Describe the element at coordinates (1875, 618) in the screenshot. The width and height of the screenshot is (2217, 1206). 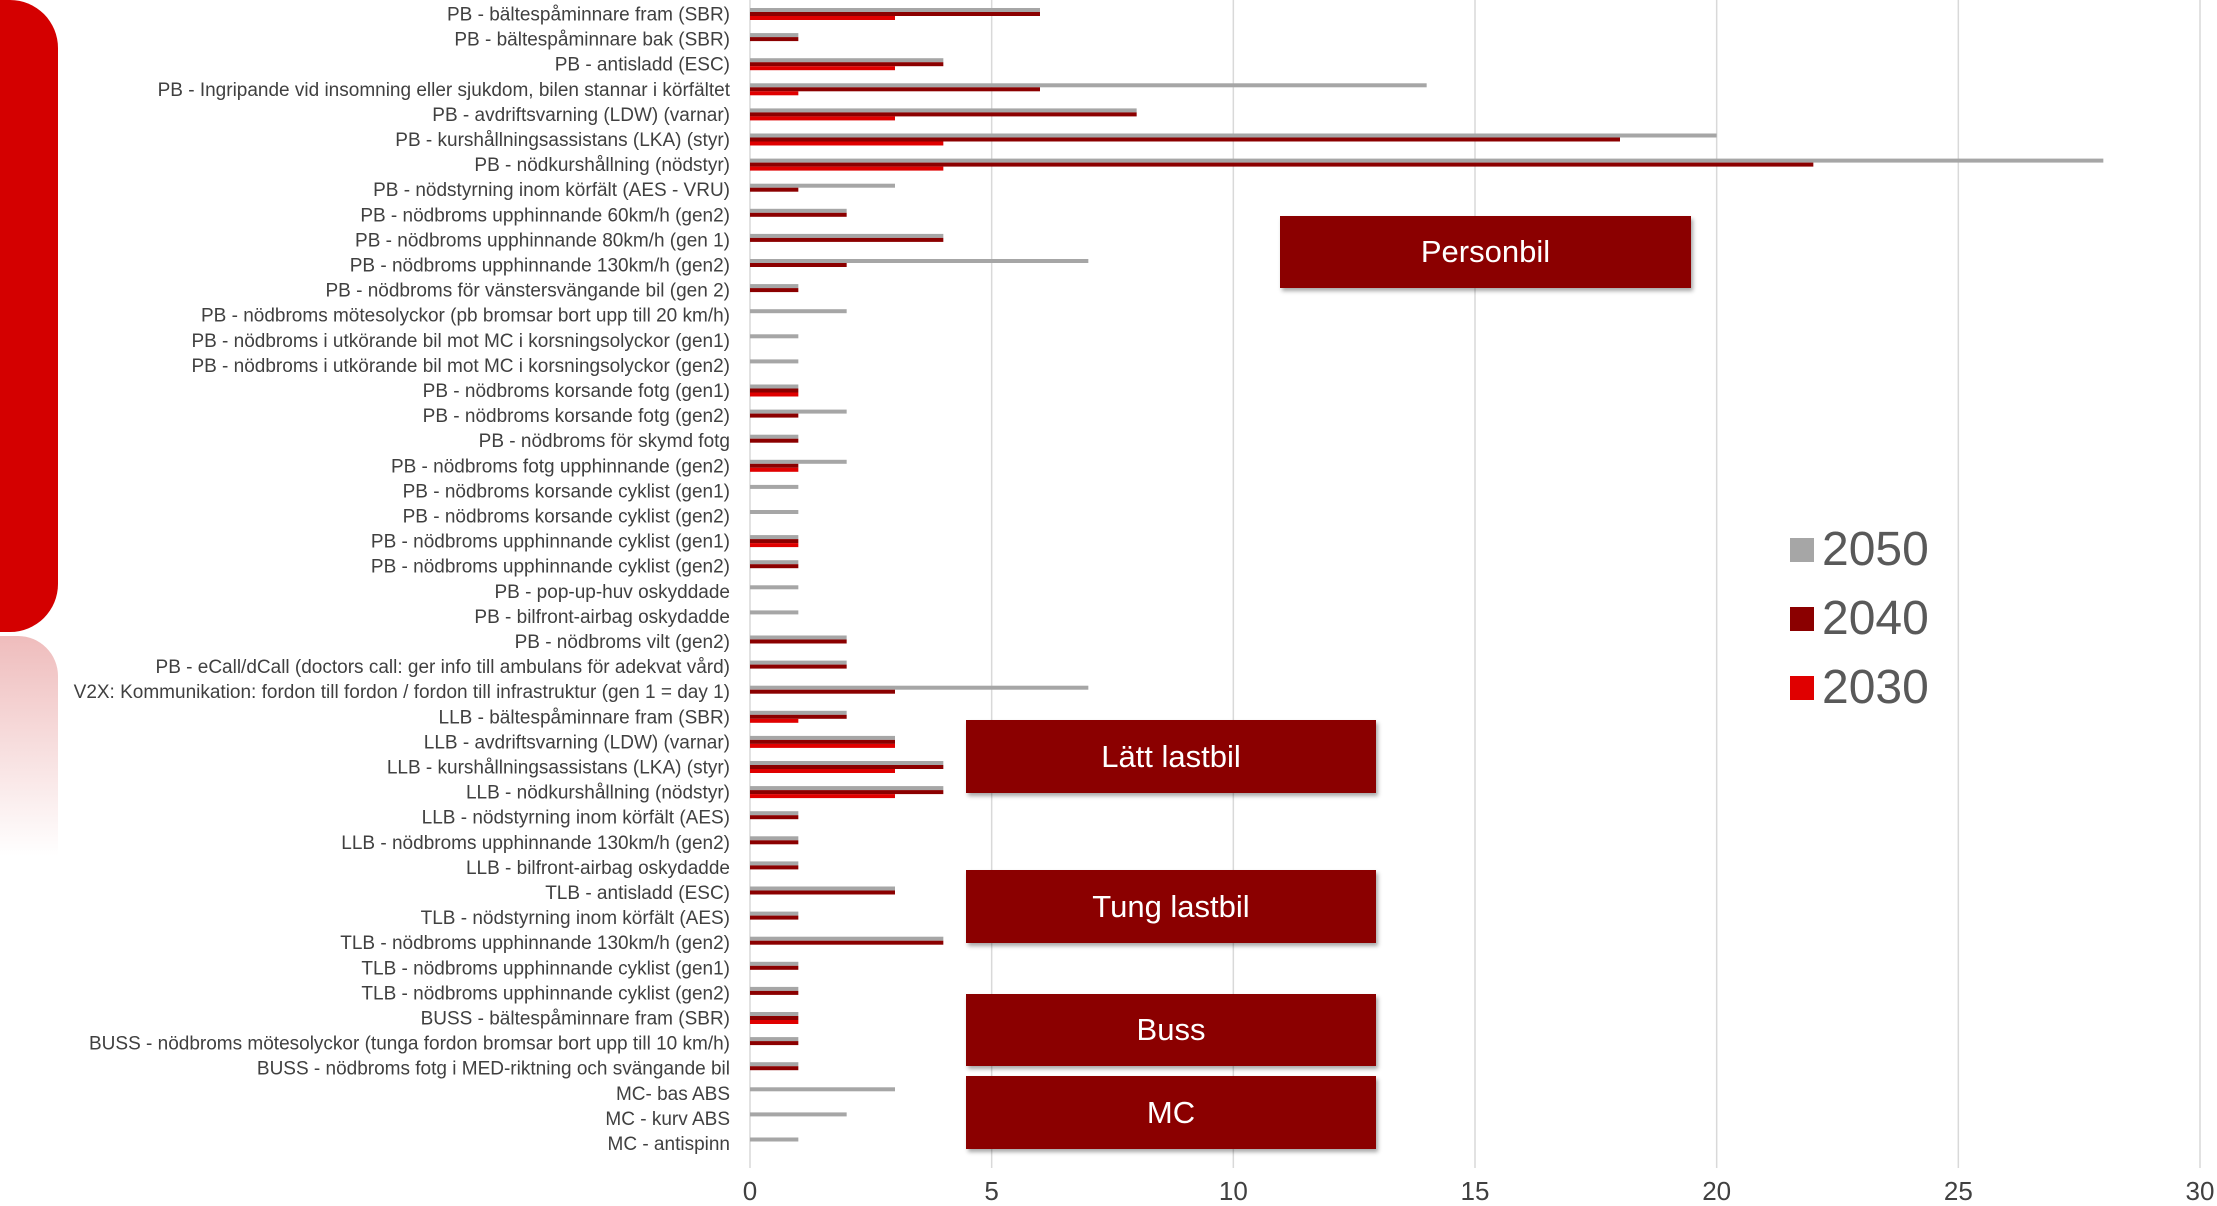
I see `legend-label-2040: 2040` at that location.